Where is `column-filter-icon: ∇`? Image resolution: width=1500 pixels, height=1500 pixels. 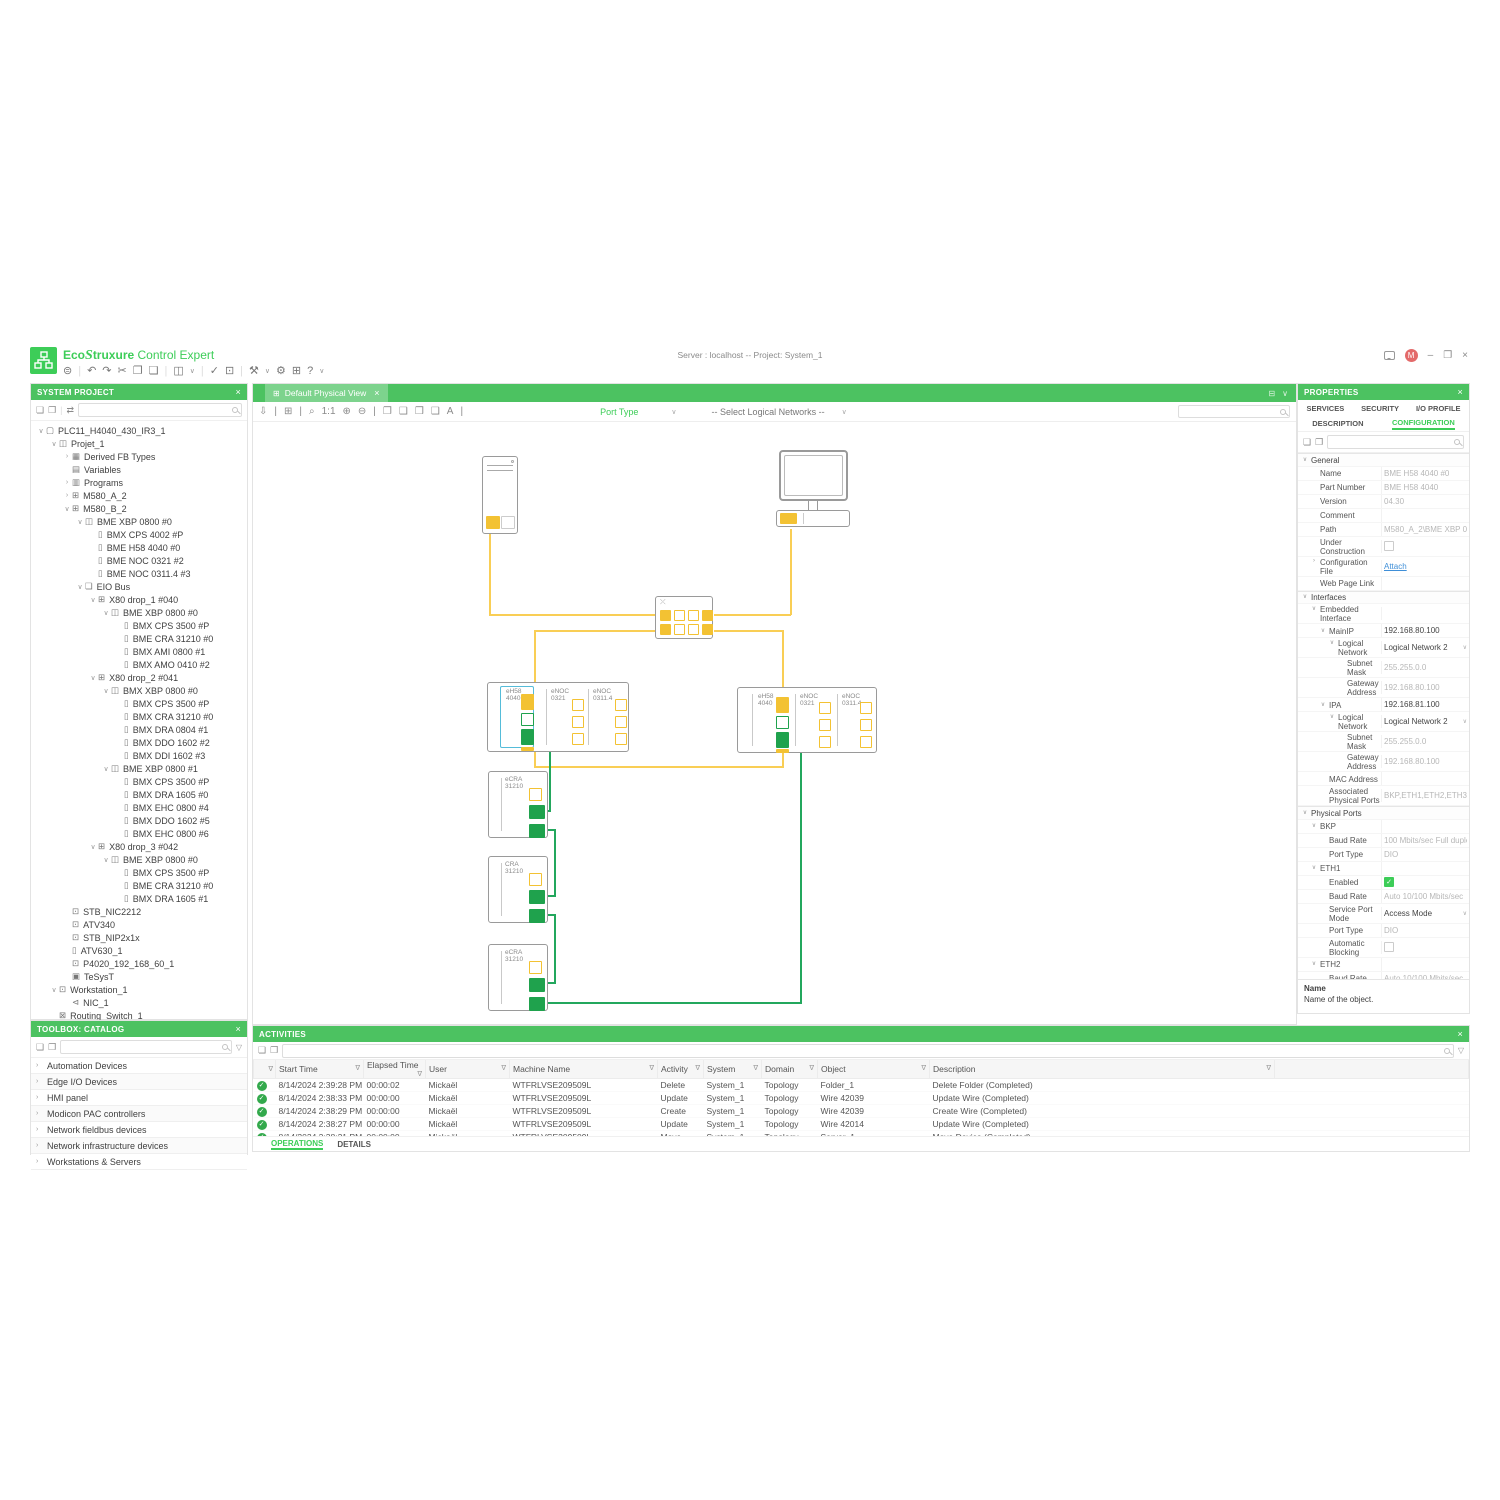
column-filter-icon: ∇ is located at coordinates (264, 1069).